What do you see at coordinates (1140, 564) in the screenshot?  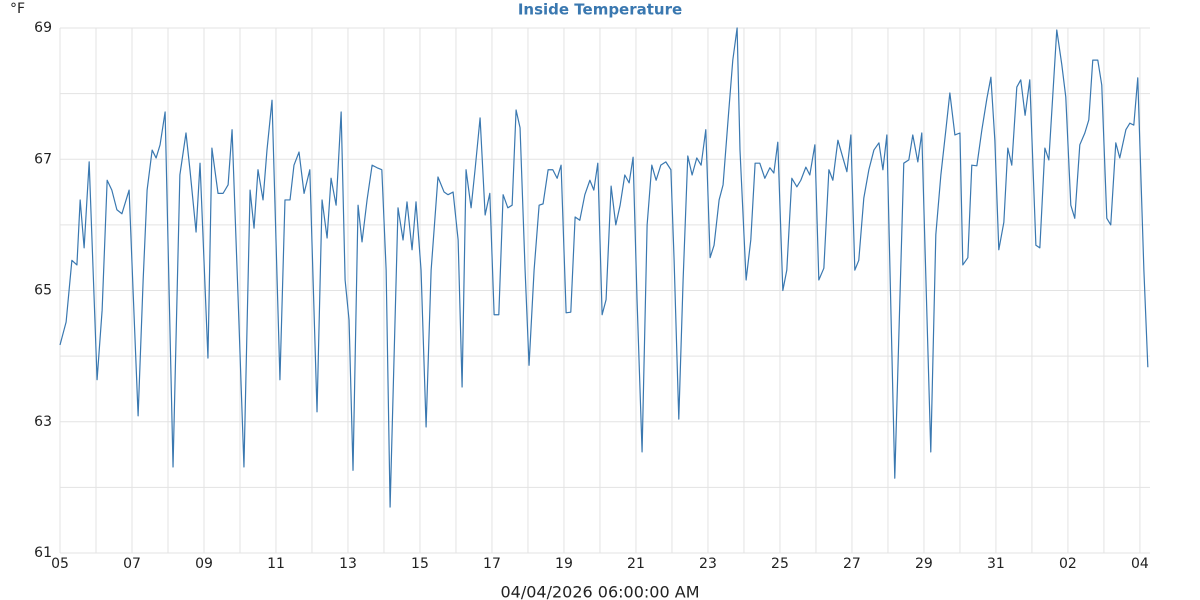 I see `x-tick-label: 04` at bounding box center [1140, 564].